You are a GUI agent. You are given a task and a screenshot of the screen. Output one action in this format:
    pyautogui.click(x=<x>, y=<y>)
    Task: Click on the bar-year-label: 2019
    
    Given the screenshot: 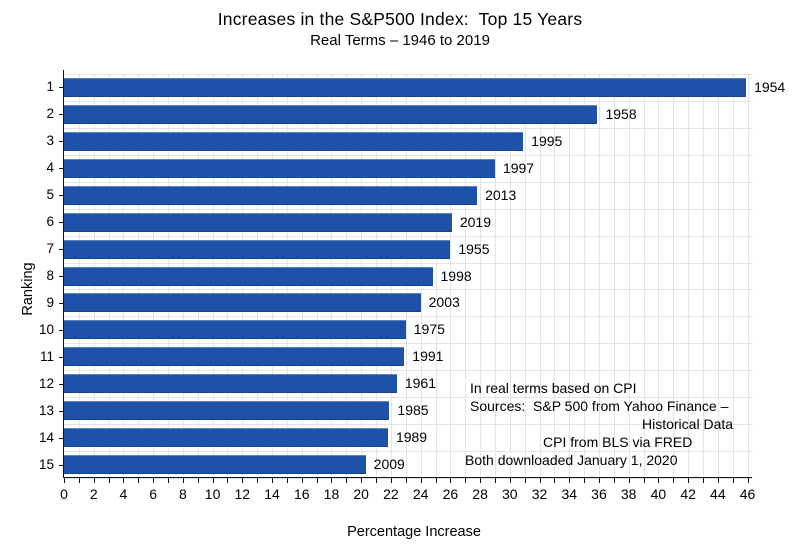 What is the action you would take?
    pyautogui.click(x=475, y=221)
    